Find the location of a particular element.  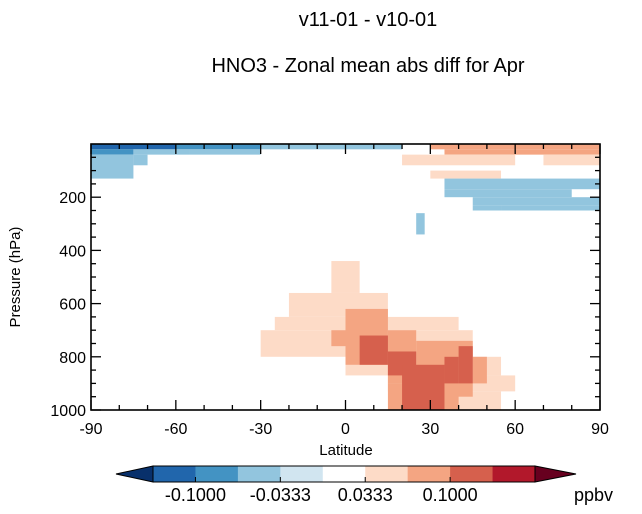

x-tick-label: -60 is located at coordinates (175, 429).